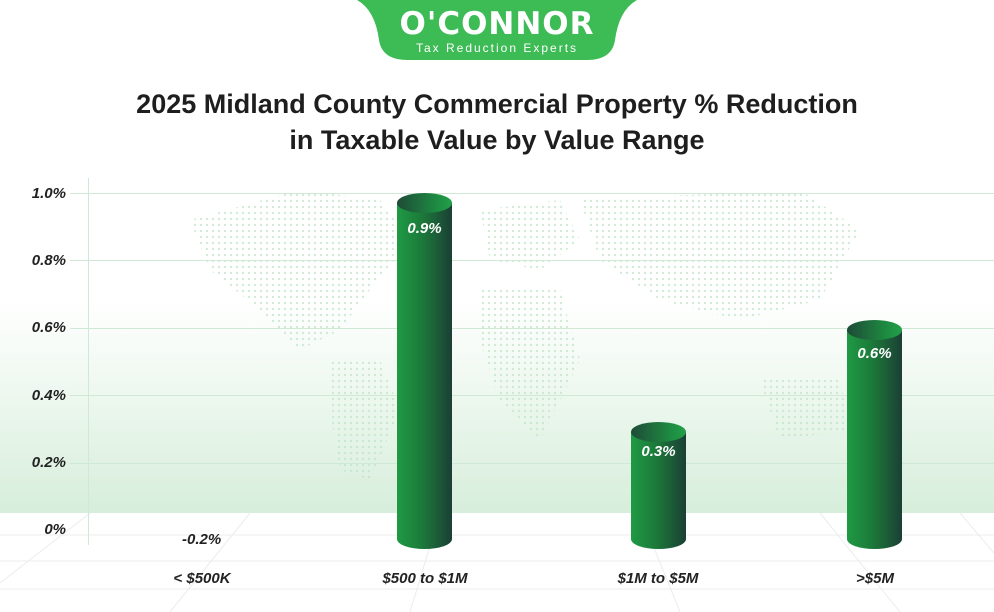  What do you see at coordinates (48, 327) in the screenshot?
I see `y-tick-label: 0.6%` at bounding box center [48, 327].